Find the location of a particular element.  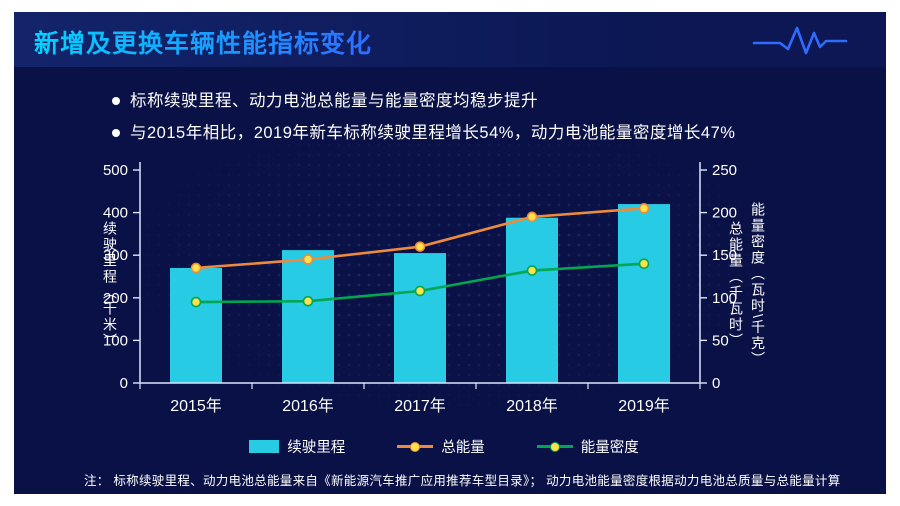

legend-label: 能量密度 is located at coordinates (609, 448).